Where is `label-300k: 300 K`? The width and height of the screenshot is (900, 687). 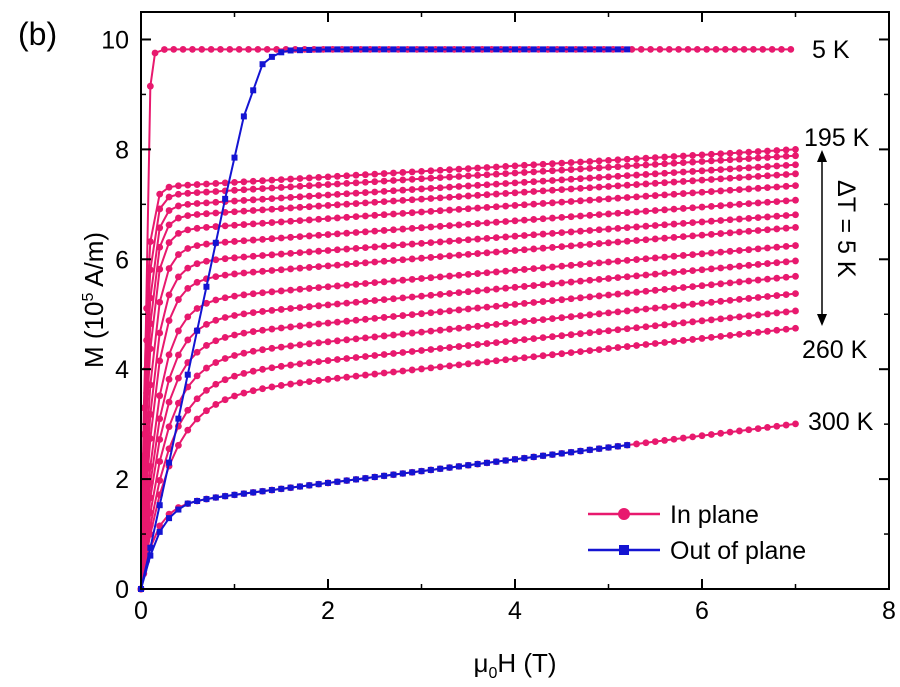
label-300k: 300 K is located at coordinates (841, 422).